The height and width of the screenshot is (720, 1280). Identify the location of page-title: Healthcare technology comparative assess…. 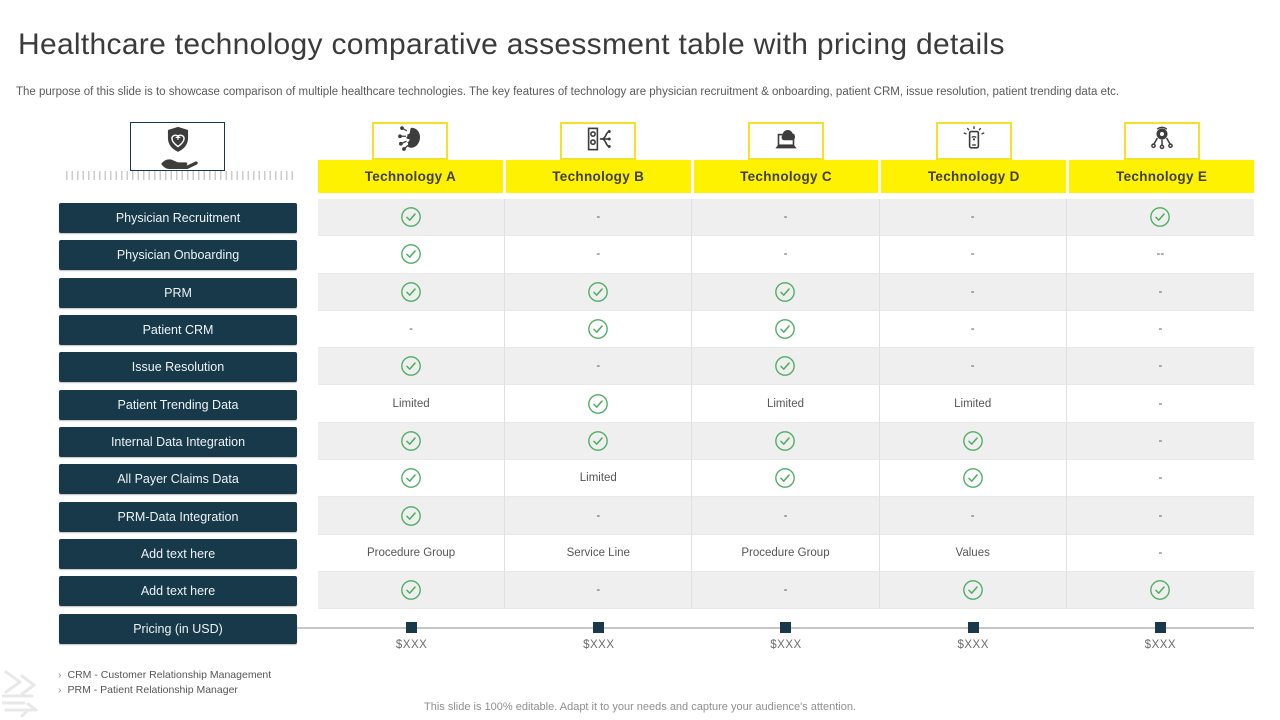
(511, 44).